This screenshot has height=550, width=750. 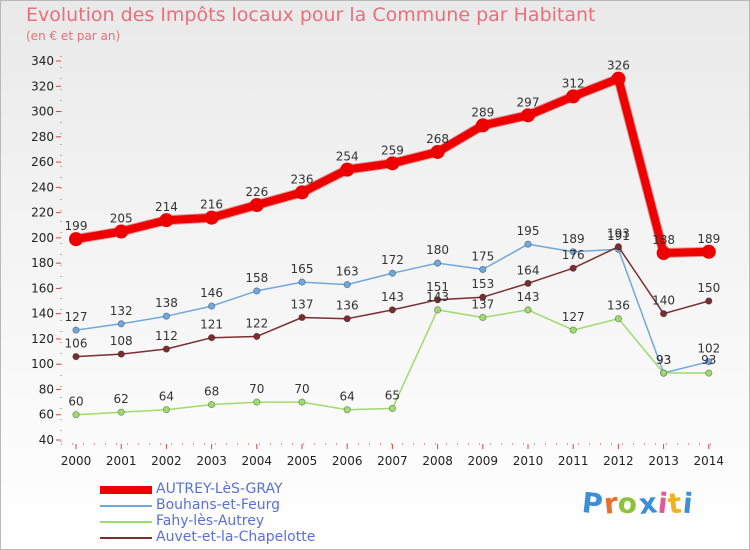 I want to click on x-tick-label: 2006, so click(x=347, y=461).